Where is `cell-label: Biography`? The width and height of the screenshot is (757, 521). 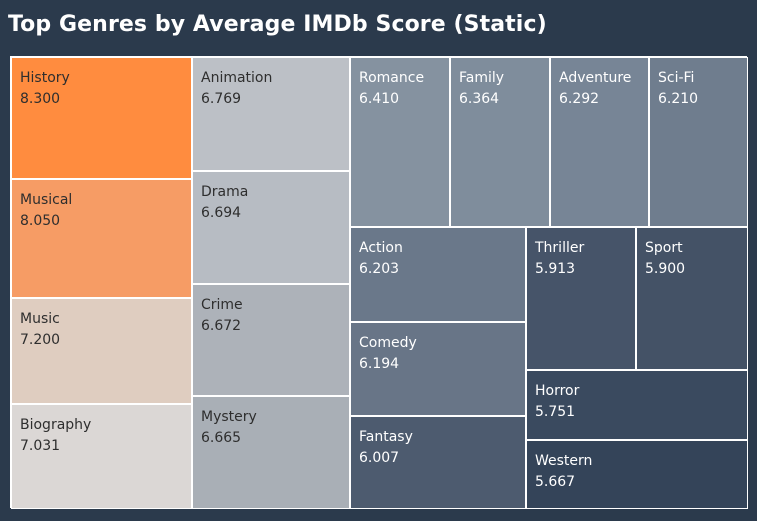
cell-label: Biography is located at coordinates (56, 425).